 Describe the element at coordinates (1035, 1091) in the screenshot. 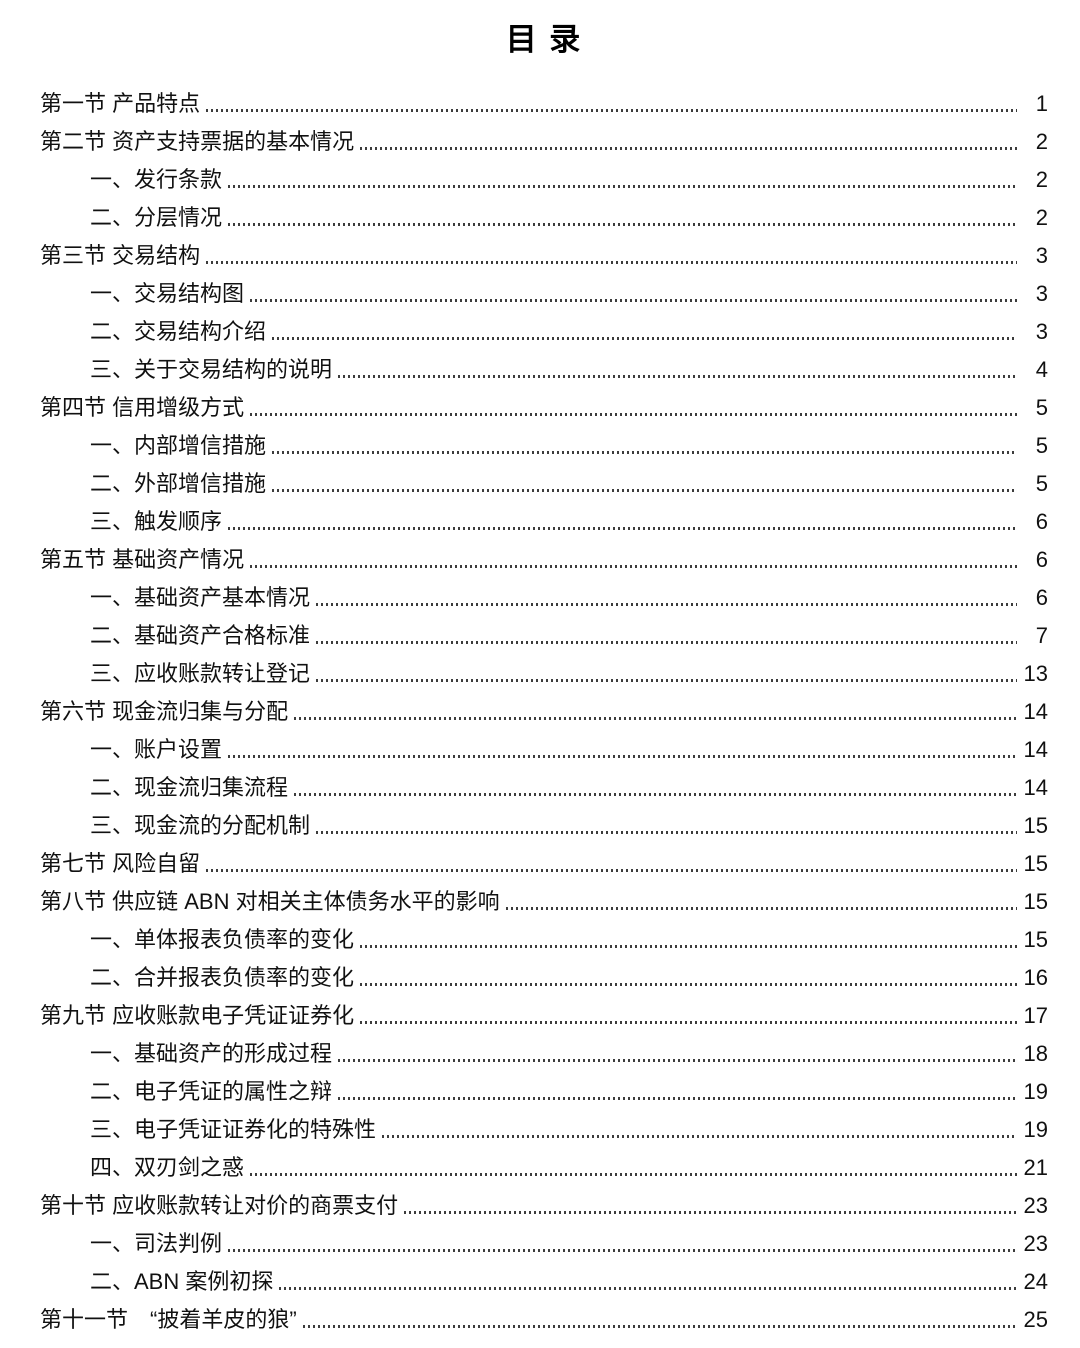

I see `toc-entry-page: 19` at that location.